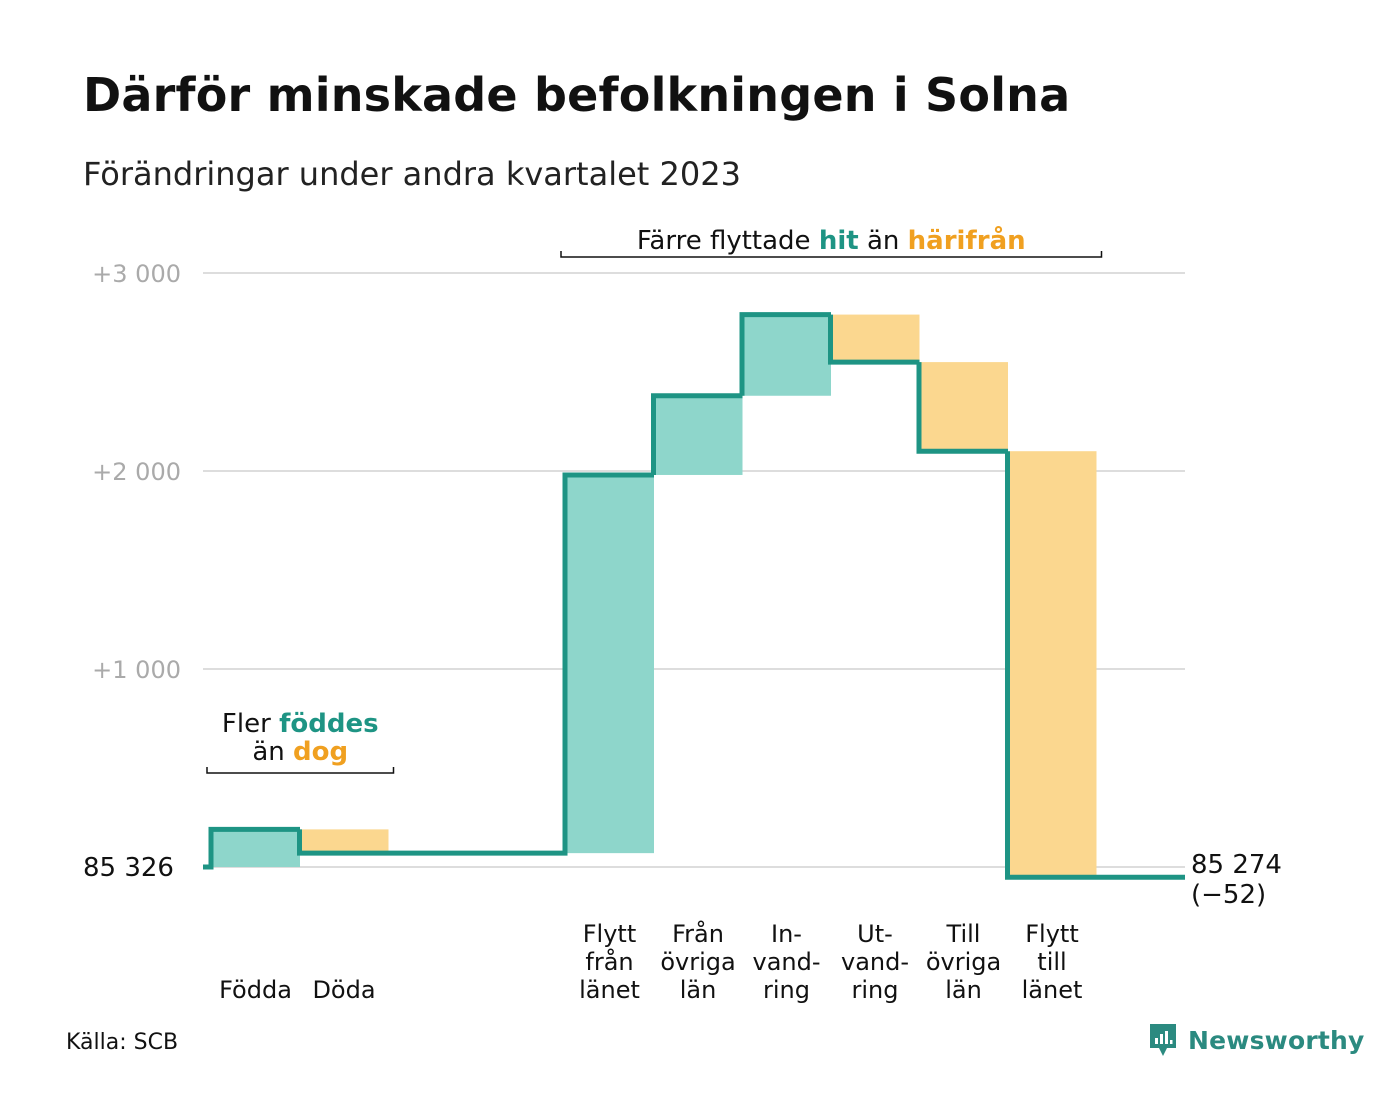 Image resolution: width=1400 pixels, height=1120 pixels. I want to click on chart-subtitle: Förändringar under andra kvartalet 2023, so click(412, 174).